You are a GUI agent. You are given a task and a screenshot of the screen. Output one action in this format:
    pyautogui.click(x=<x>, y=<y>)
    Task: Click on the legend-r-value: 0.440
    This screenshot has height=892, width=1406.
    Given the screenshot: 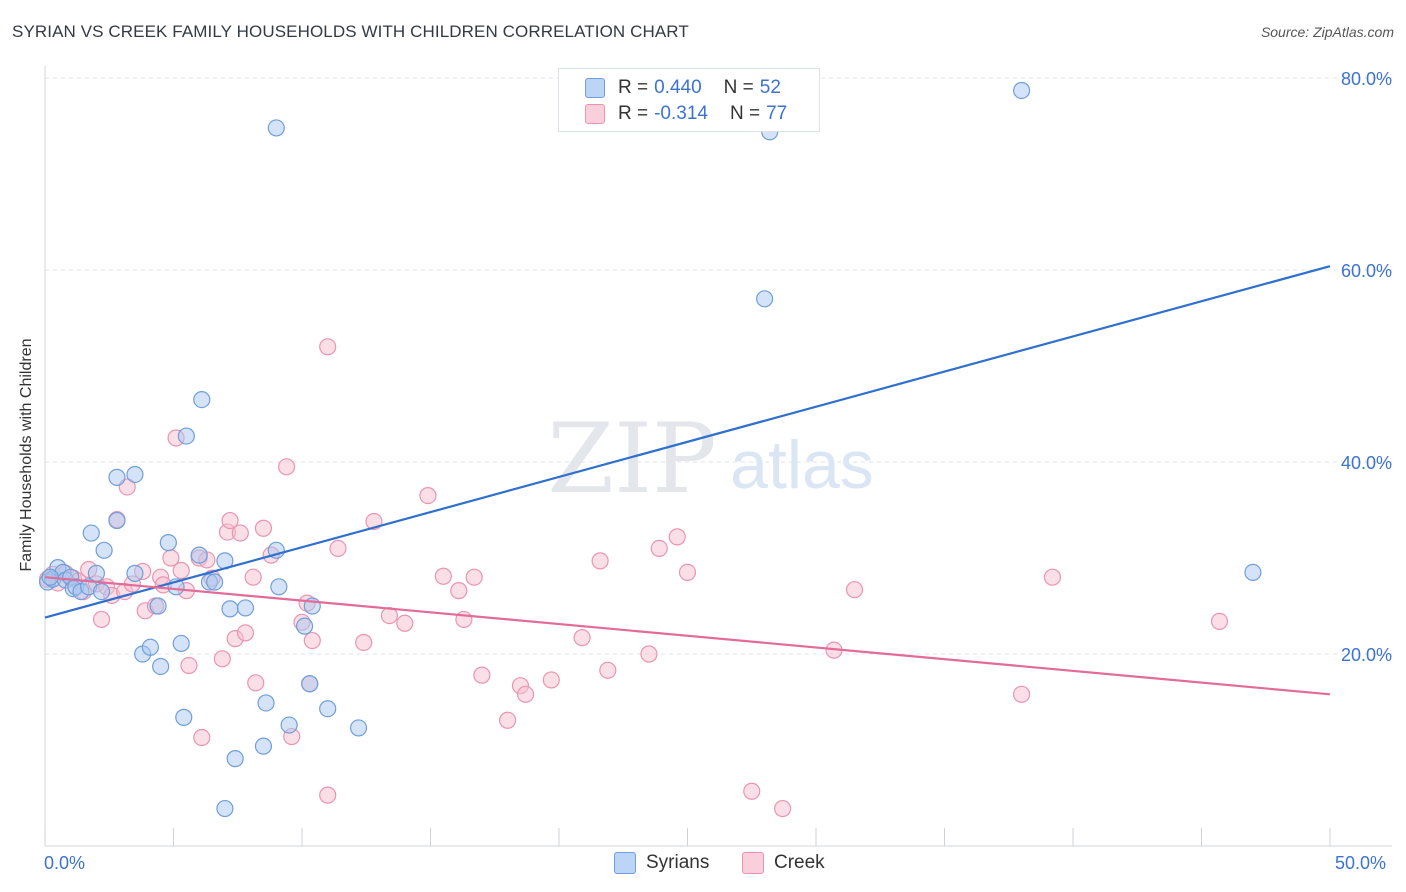 What is the action you would take?
    pyautogui.click(x=678, y=87)
    